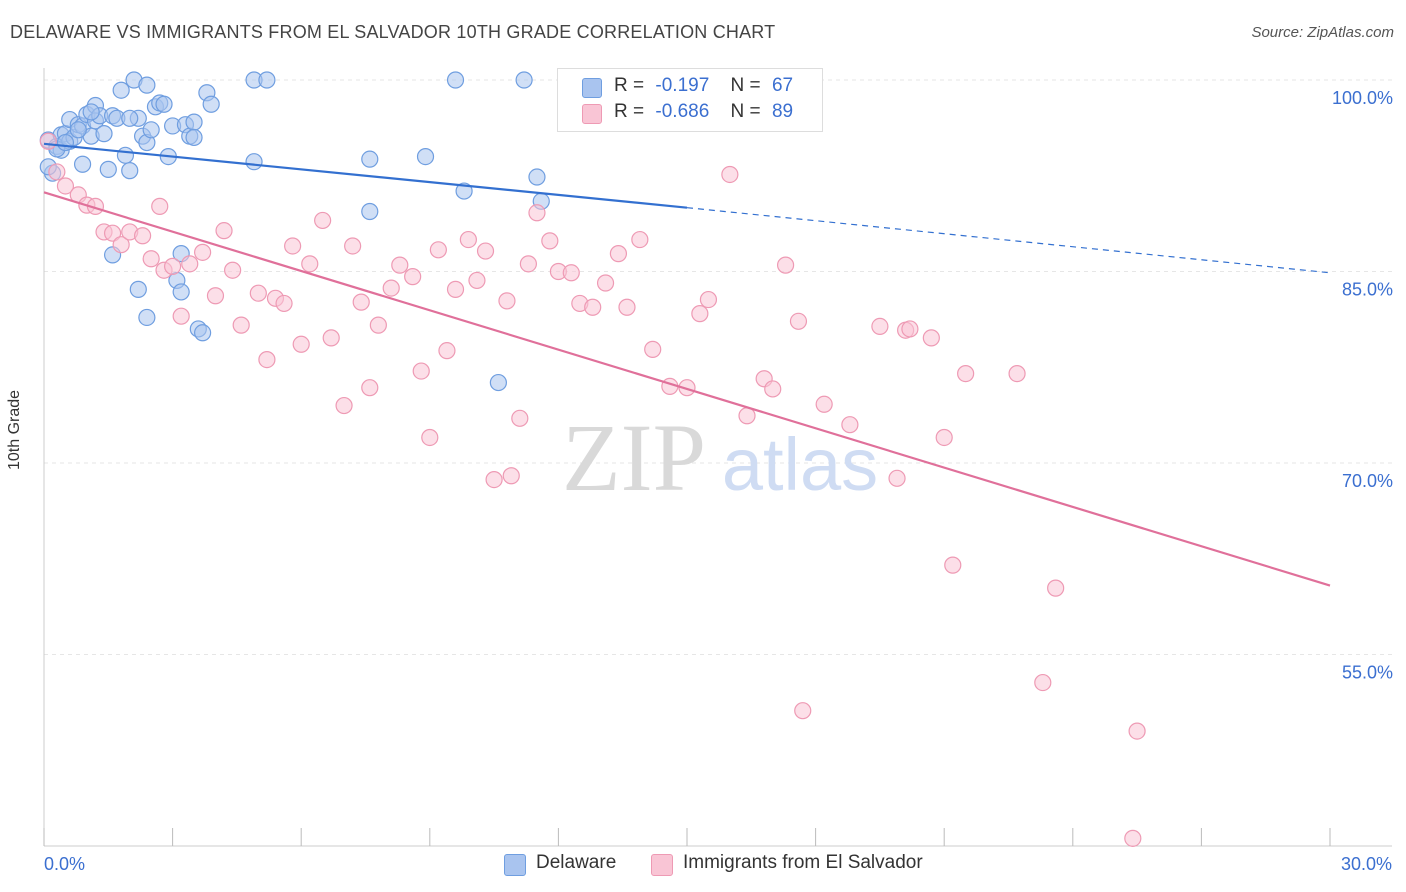  Describe the element at coordinates (745, 111) in the screenshot. I see `n-label: N =` at that location.